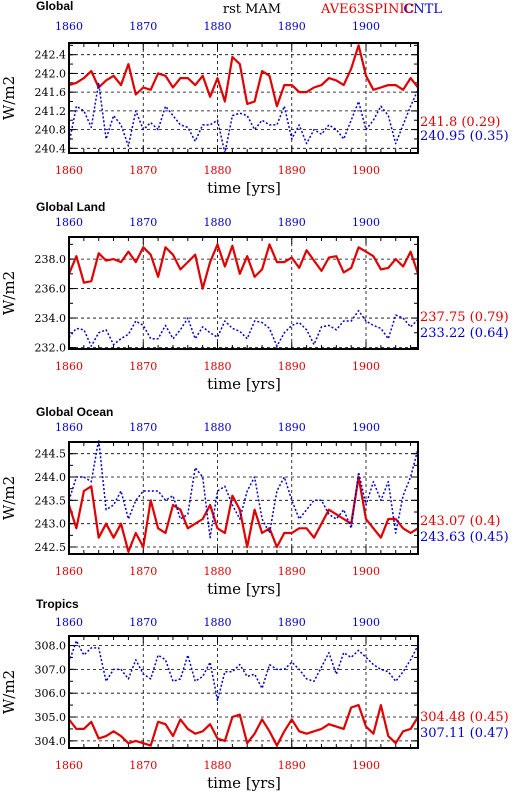  What do you see at coordinates (460, 122) in the screenshot?
I see `stats-label-case: 241.8 (0.29)` at bounding box center [460, 122].